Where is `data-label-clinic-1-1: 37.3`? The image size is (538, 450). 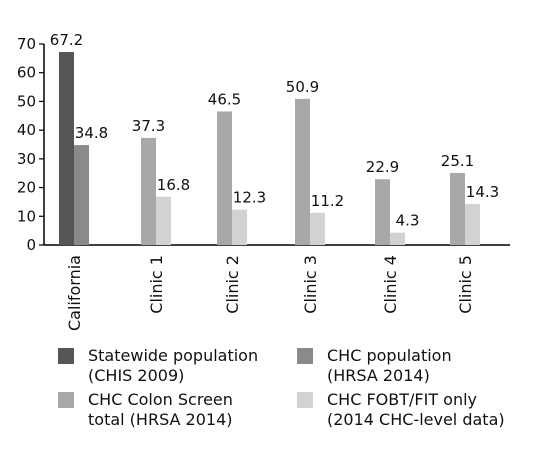 data-label-clinic-1-1: 37.3 is located at coordinates (148, 126).